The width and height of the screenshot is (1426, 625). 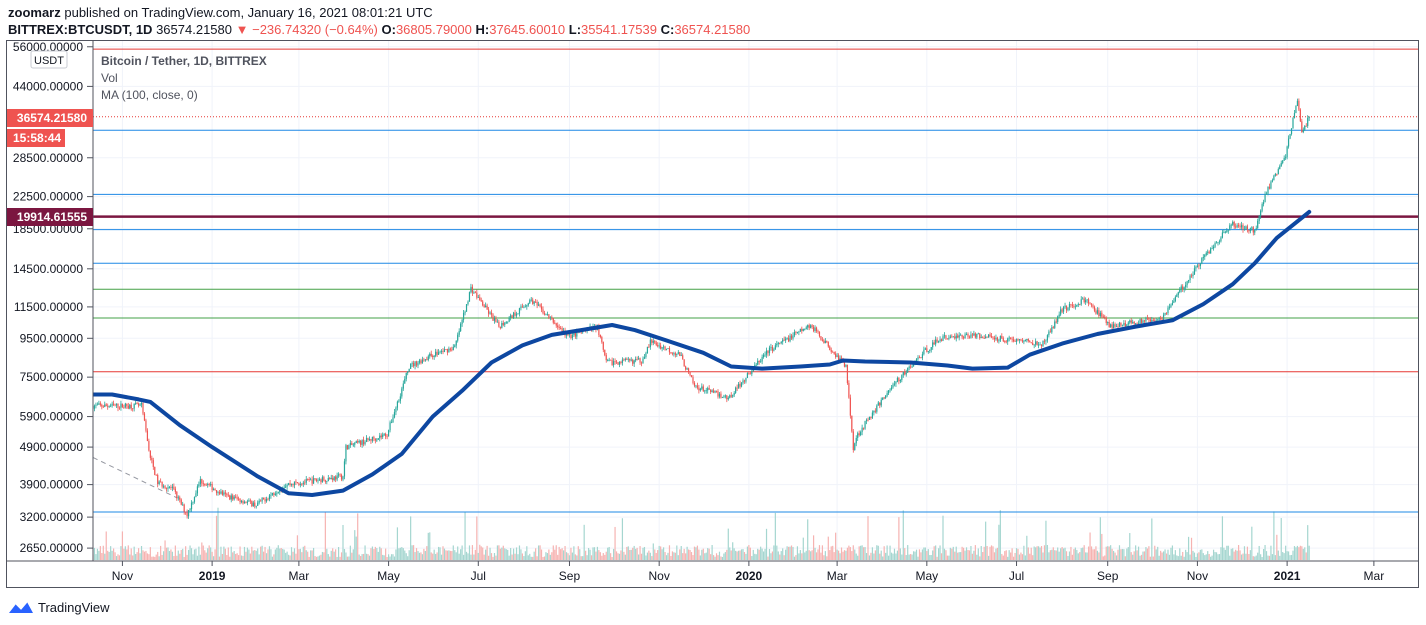 I want to click on price-tick-label: 44000.00000, so click(x=48, y=86).